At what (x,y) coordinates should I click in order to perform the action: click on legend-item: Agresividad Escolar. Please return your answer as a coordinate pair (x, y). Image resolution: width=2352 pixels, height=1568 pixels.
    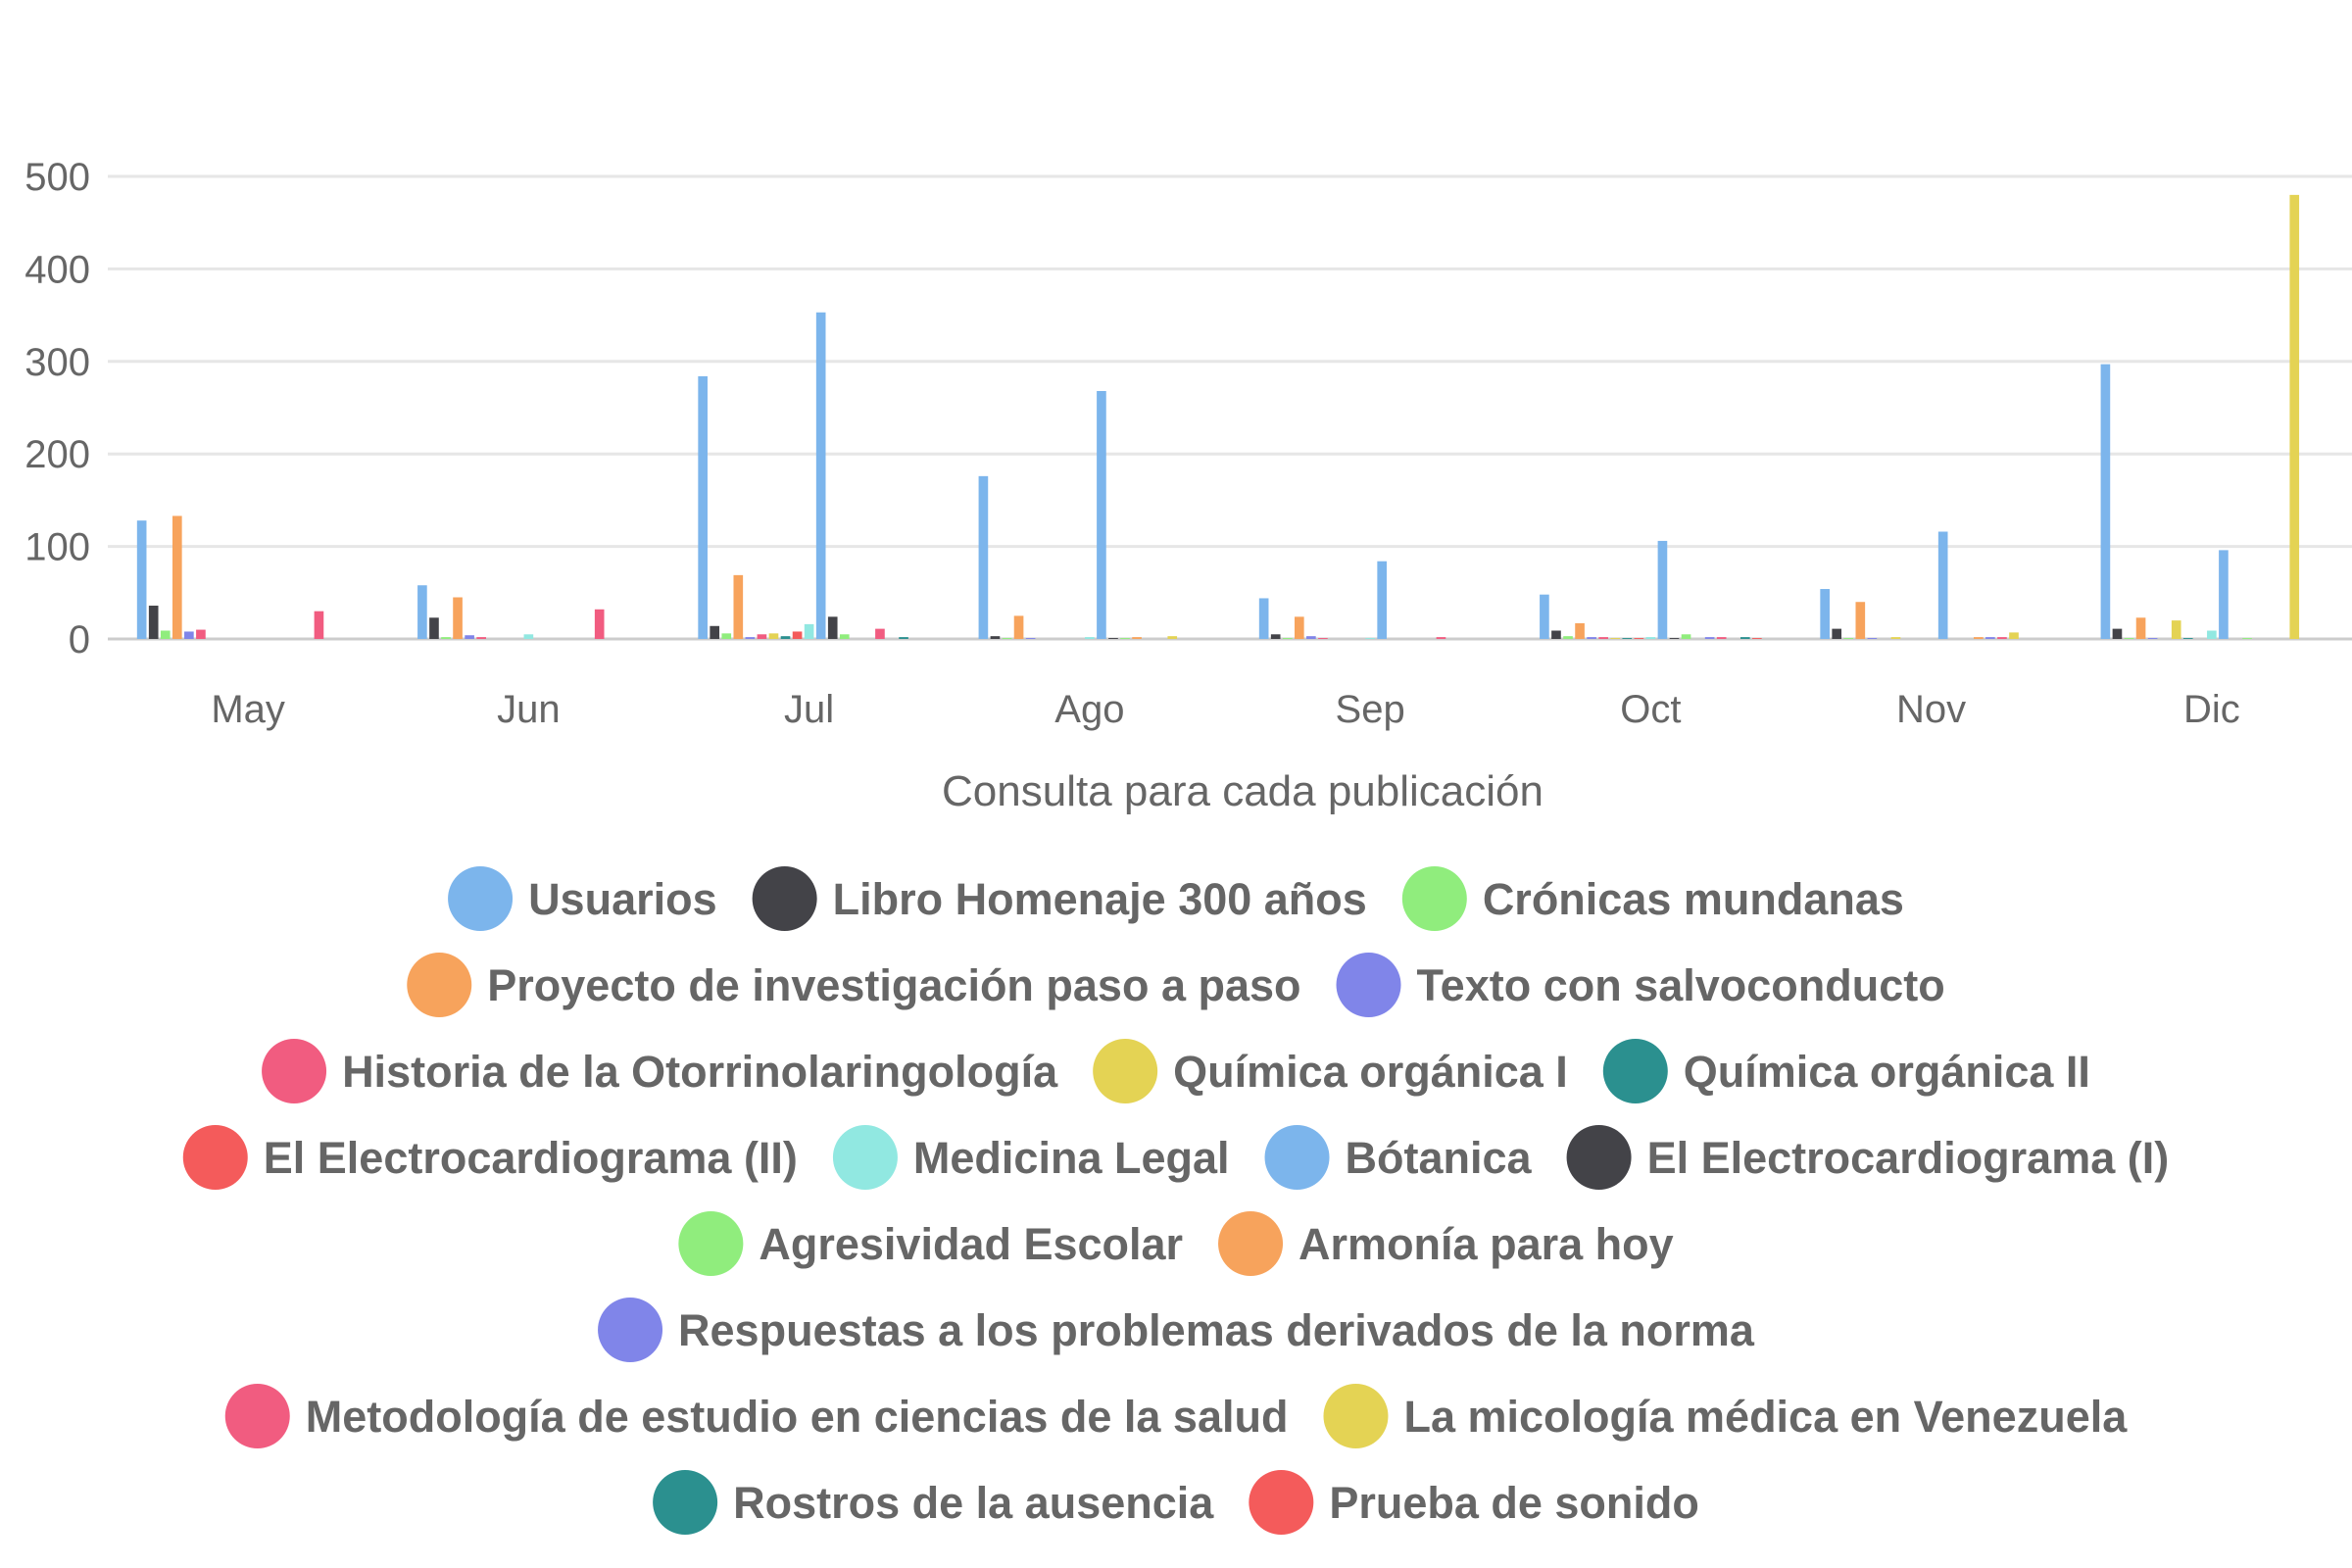
    Looking at the image, I should click on (930, 1243).